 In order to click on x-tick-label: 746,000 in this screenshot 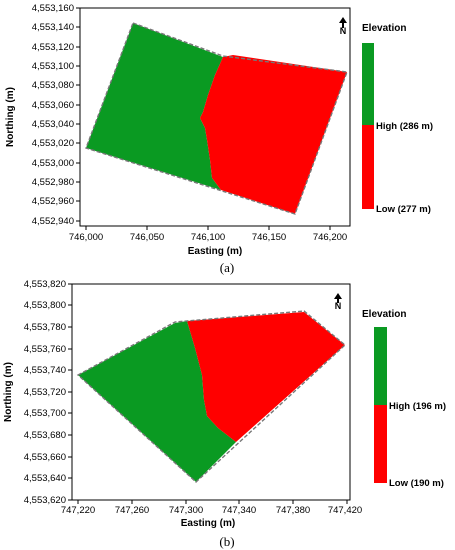, I will do `click(86, 237)`.